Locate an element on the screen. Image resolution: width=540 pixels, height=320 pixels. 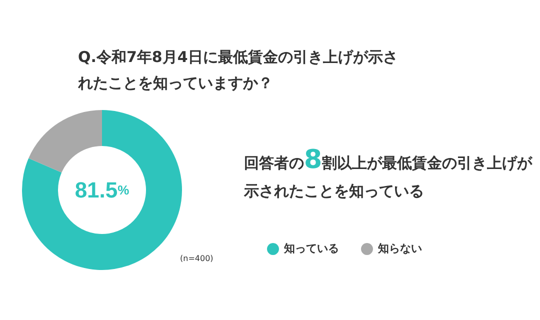
text: (n=400) is located at coordinates (197, 258).